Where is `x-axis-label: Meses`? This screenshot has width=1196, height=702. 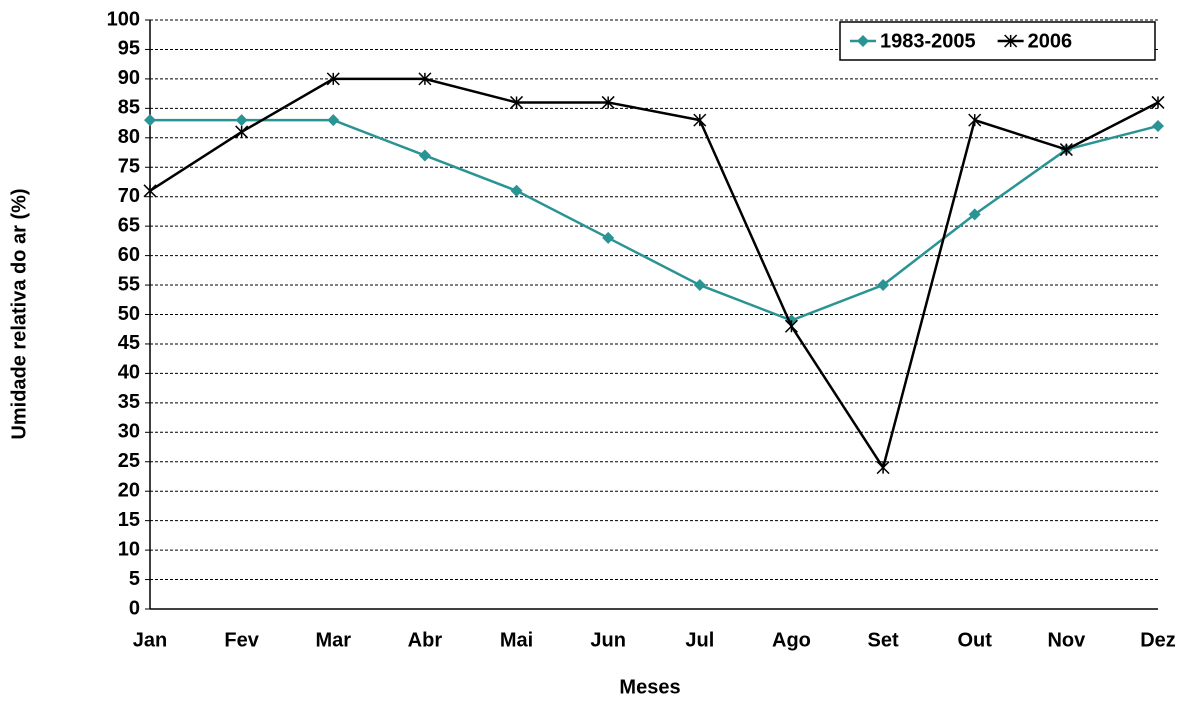 x-axis-label: Meses is located at coordinates (649, 687).